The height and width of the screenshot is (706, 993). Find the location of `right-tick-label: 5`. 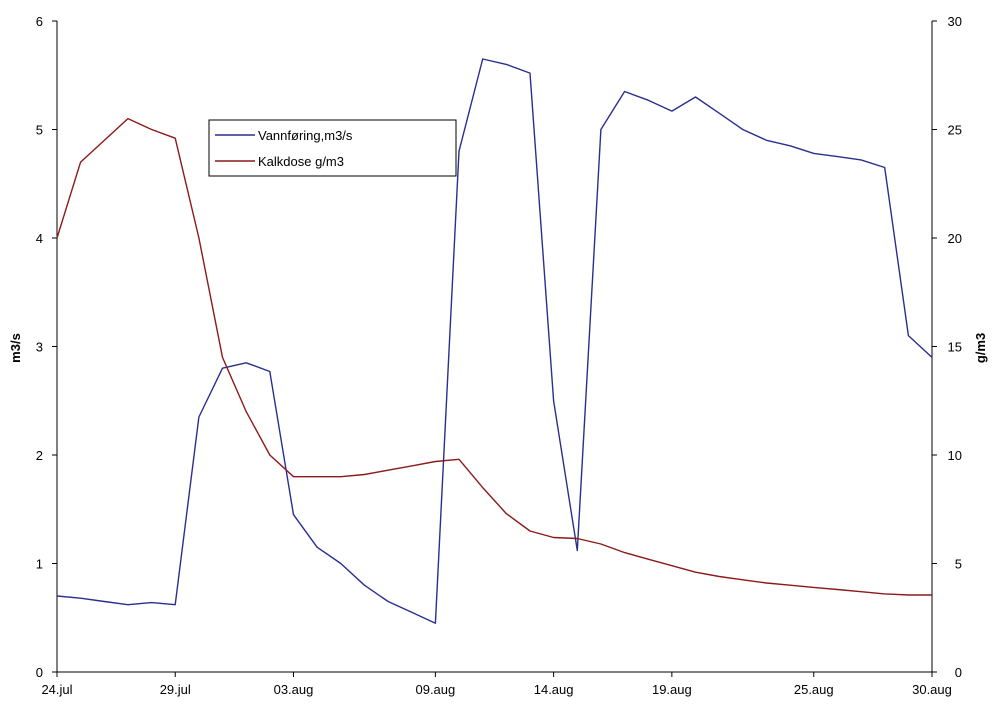

right-tick-label: 5 is located at coordinates (958, 564).